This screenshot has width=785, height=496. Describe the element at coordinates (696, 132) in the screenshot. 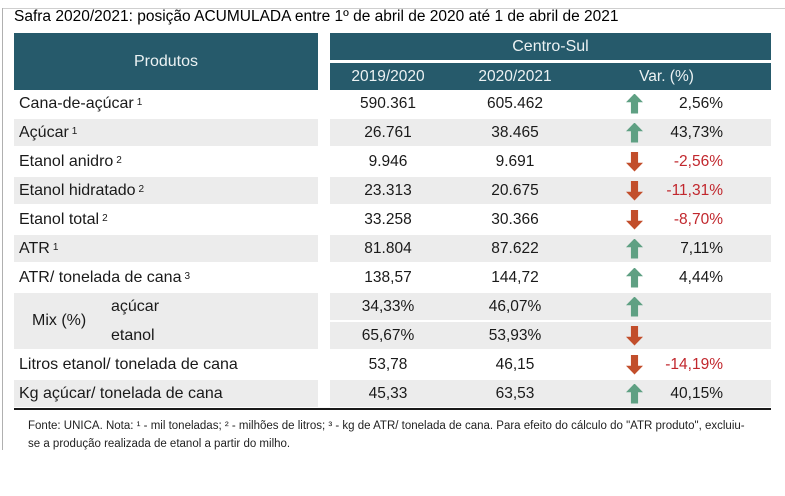

I see `variation-value: 43,73%` at that location.